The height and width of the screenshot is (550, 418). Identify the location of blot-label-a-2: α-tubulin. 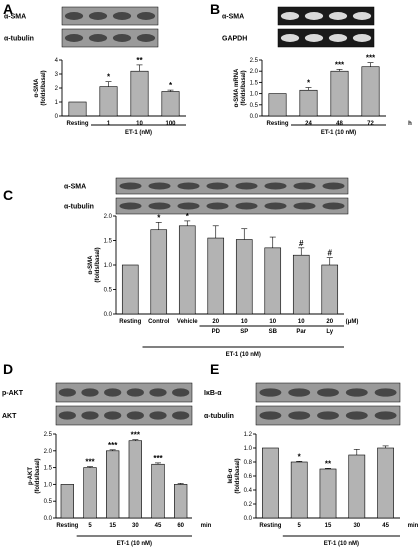
(19, 39).